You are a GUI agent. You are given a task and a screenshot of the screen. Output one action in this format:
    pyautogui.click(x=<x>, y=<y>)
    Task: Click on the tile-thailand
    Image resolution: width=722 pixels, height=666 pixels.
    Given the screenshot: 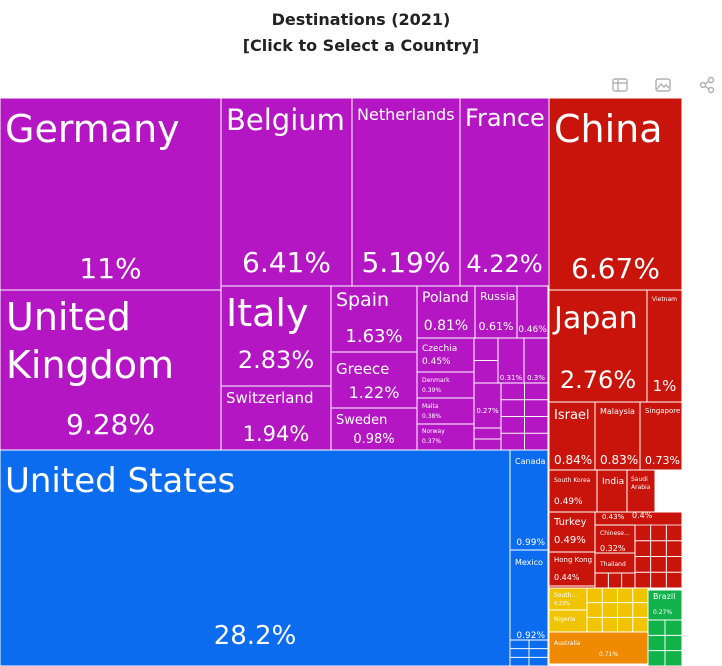 What is the action you would take?
    pyautogui.click(x=615, y=563)
    